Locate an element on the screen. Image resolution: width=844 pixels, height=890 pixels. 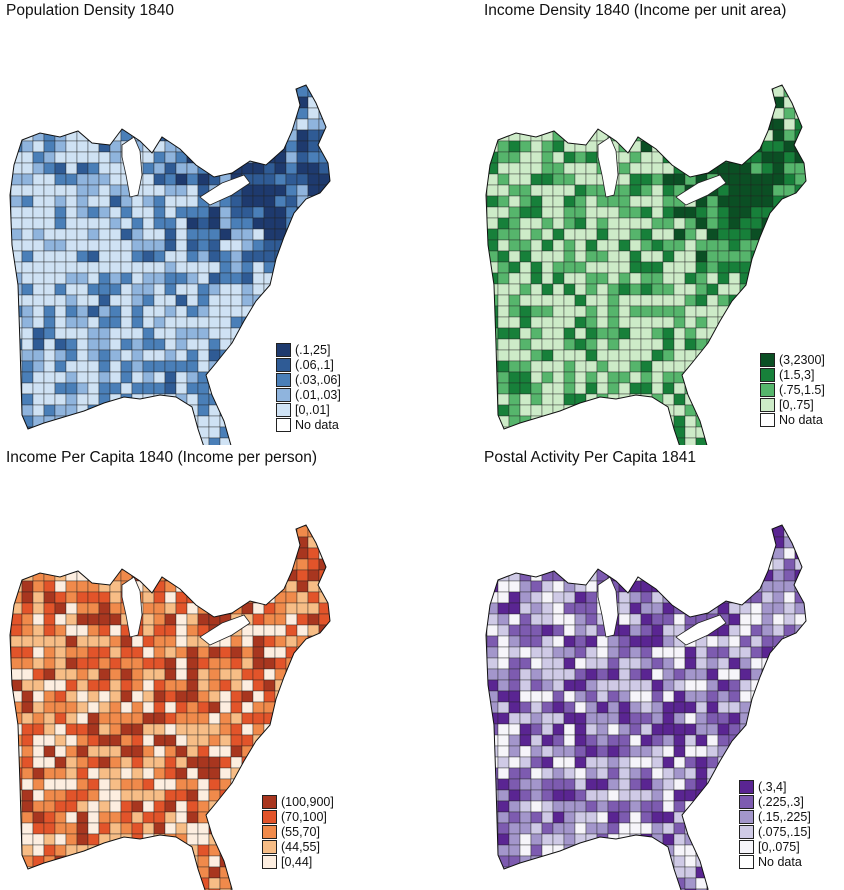
map-legend: (3,2300] (1.5,3] (.75,1.5] [0,.75] No data is located at coordinates (792, 389).